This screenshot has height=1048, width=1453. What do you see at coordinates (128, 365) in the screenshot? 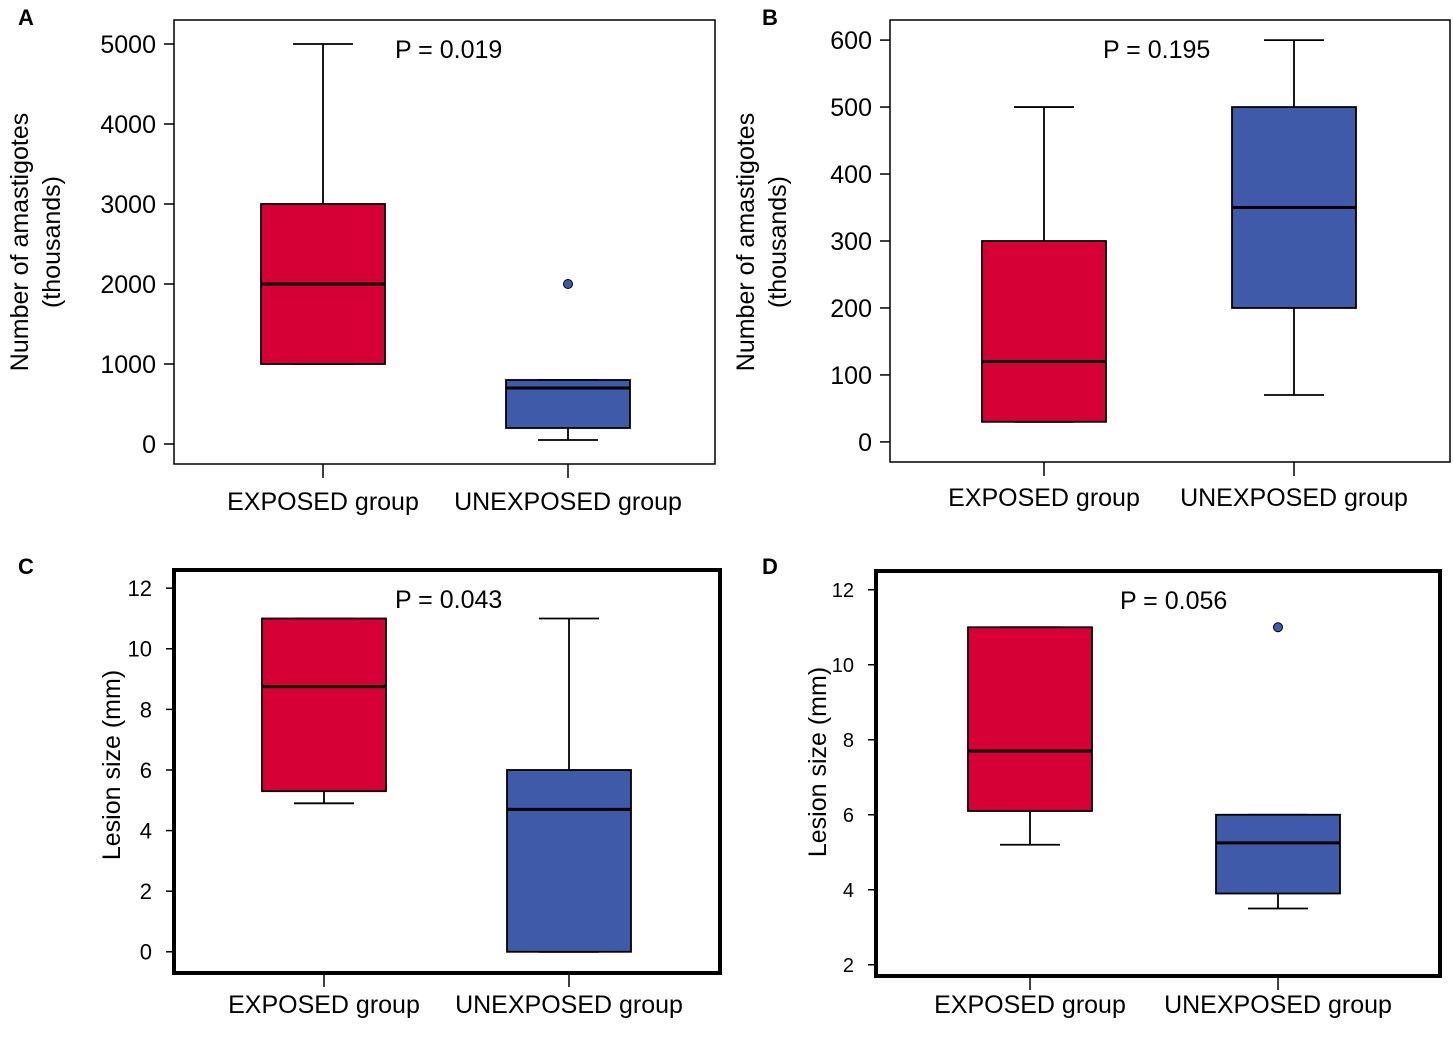
I see `y-tick-label: 1000` at bounding box center [128, 365].